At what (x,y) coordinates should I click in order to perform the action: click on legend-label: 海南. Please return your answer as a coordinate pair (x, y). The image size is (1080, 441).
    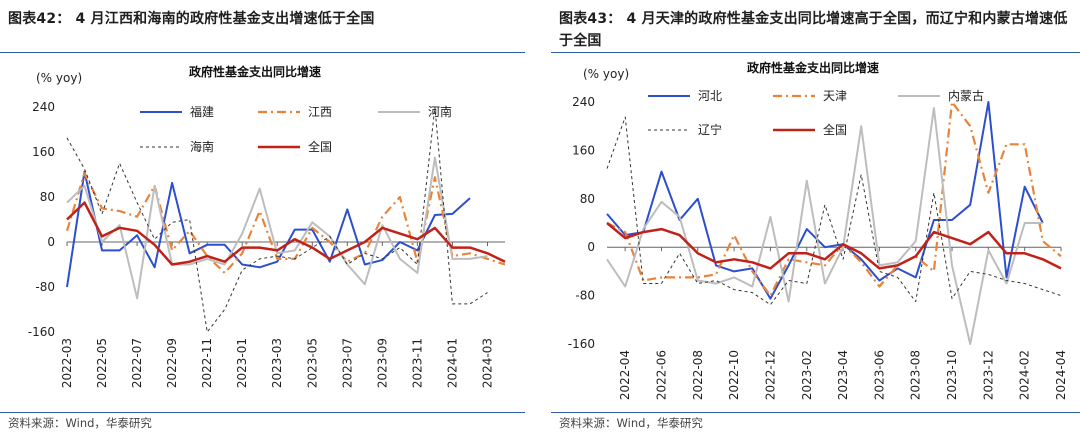
    Looking at the image, I should click on (202, 146).